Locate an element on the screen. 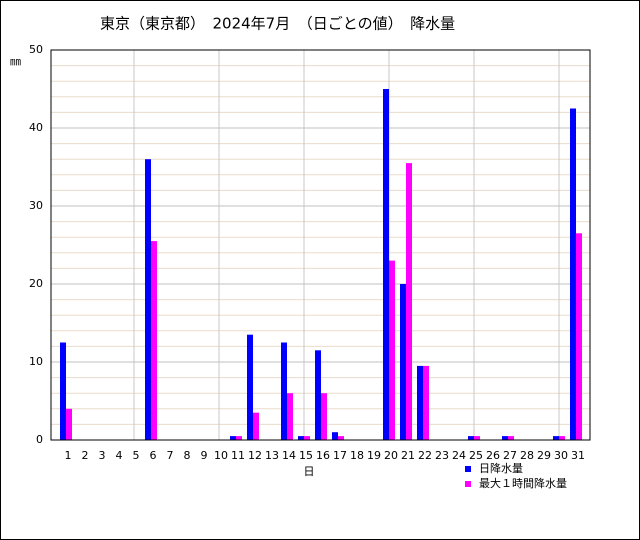  x-tick-label: 26 is located at coordinates (493, 455).